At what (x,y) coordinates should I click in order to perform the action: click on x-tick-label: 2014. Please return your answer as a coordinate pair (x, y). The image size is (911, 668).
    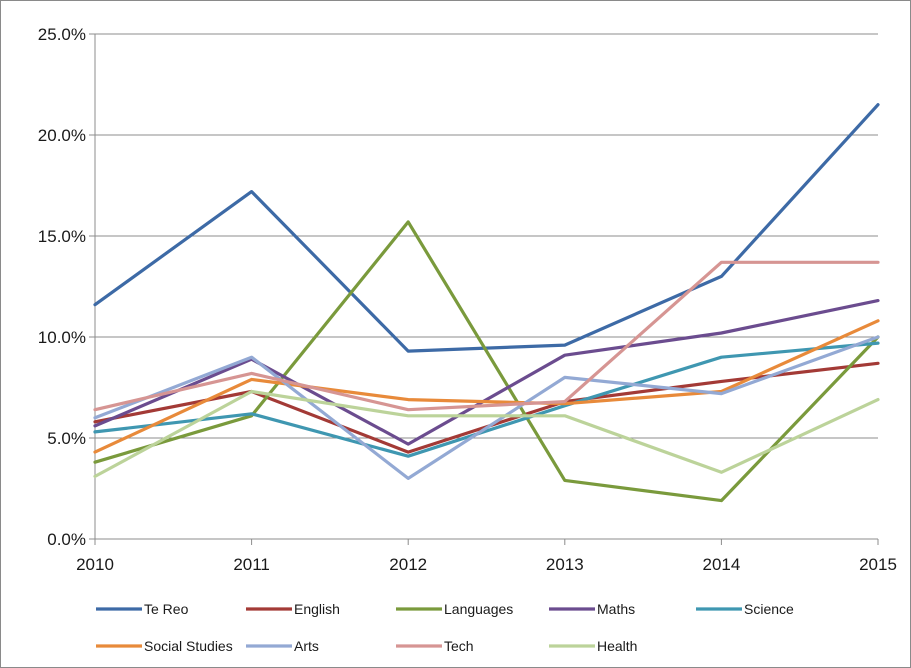
    Looking at the image, I should click on (721, 564).